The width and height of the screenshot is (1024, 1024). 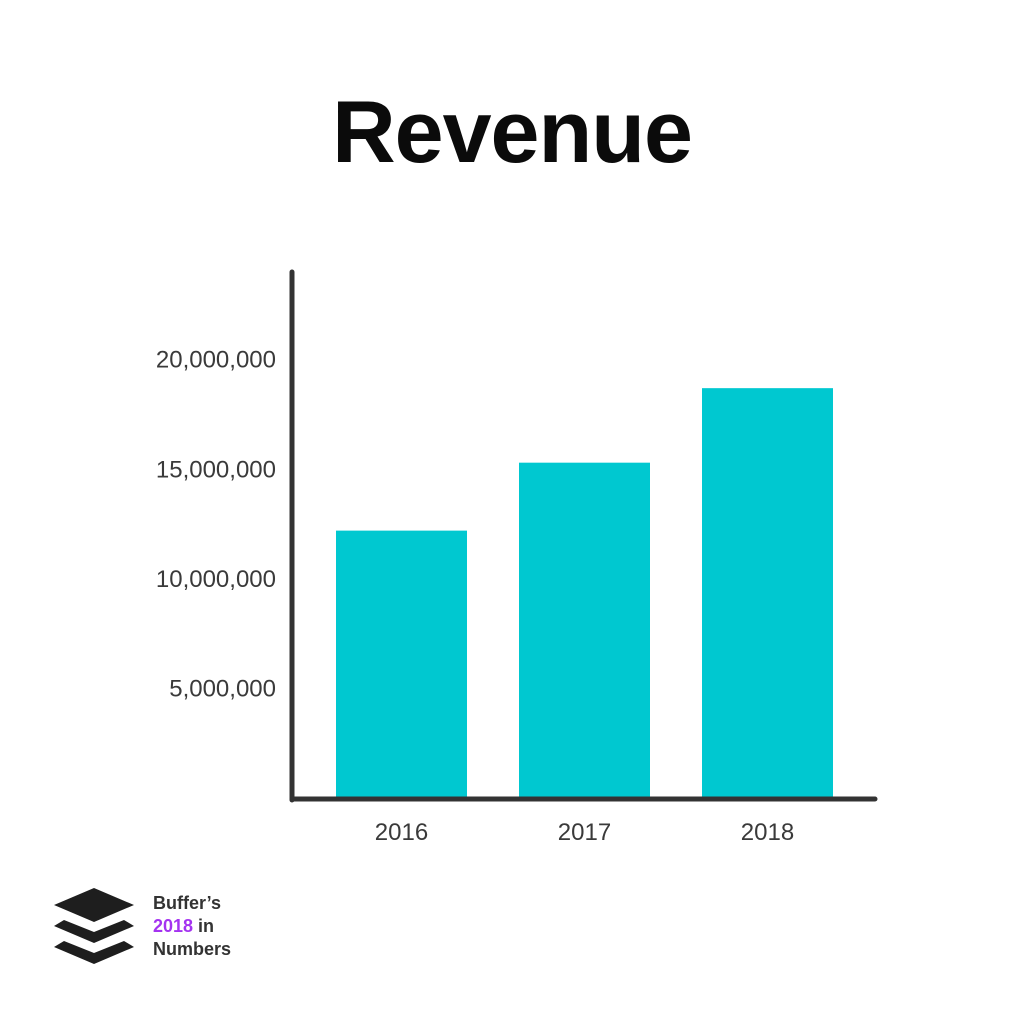 What do you see at coordinates (94, 926) in the screenshot?
I see `buffer-stack-icon` at bounding box center [94, 926].